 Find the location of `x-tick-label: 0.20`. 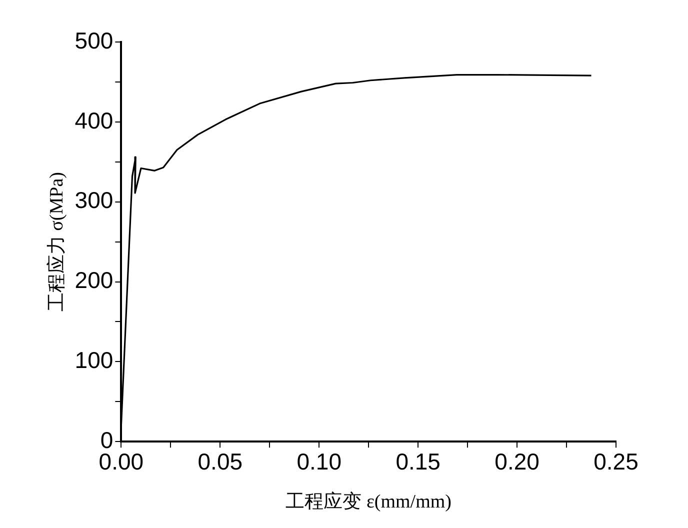

x-tick-label: 0.20 is located at coordinates (517, 461).